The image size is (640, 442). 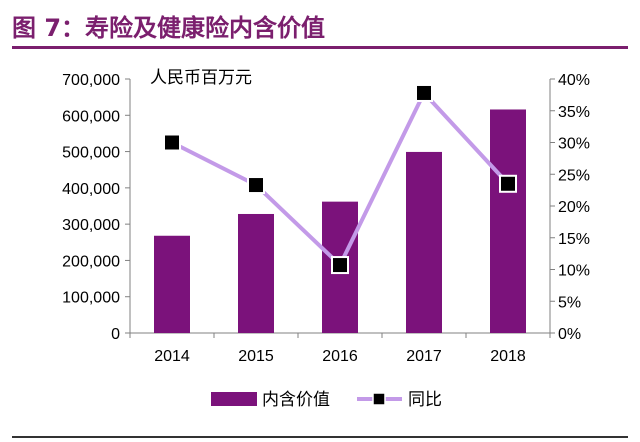 I want to click on footer-divider, so click(x=320, y=437).